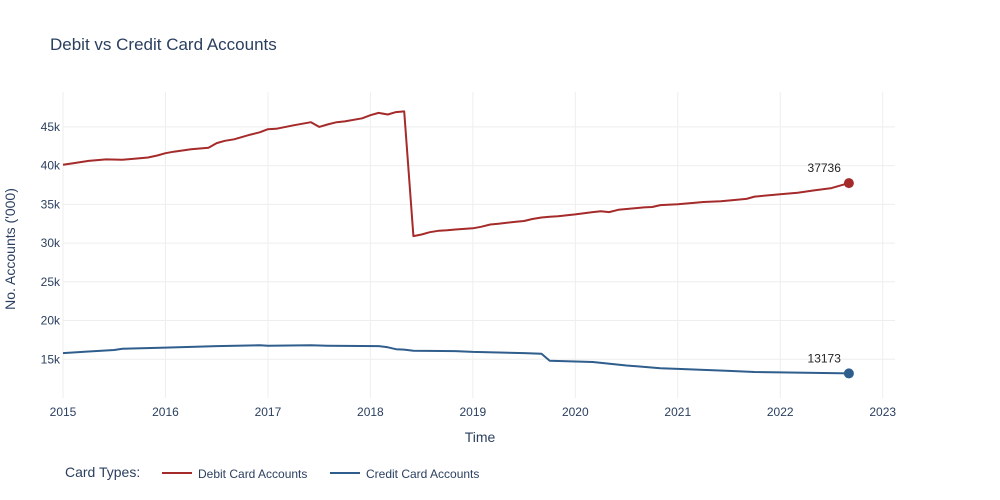  What do you see at coordinates (422, 474) in the screenshot?
I see `legend-label-credit: Credit Card Accounts` at bounding box center [422, 474].